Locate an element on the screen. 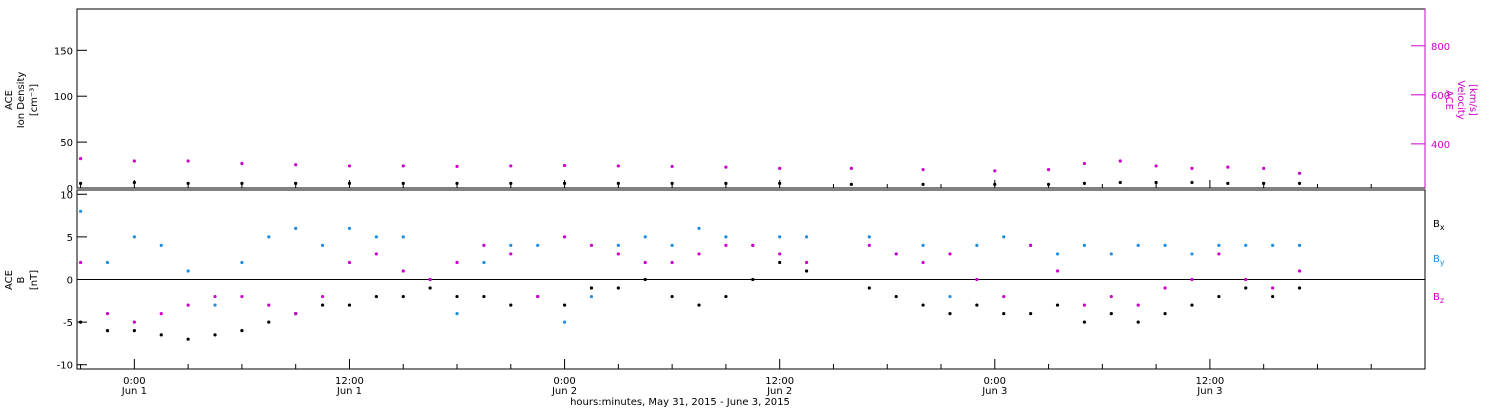 The image size is (1500, 410). top-y2label-line1: ACE is located at coordinates (1448, 100).